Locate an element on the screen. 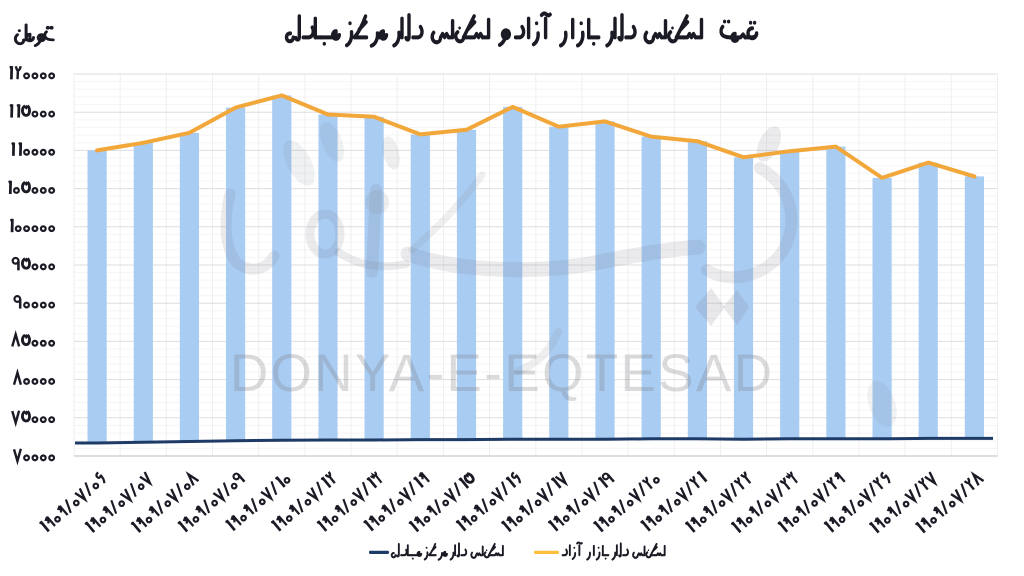  svg-text: DONYA-E-EQTESAD is located at coordinates (501, 373).